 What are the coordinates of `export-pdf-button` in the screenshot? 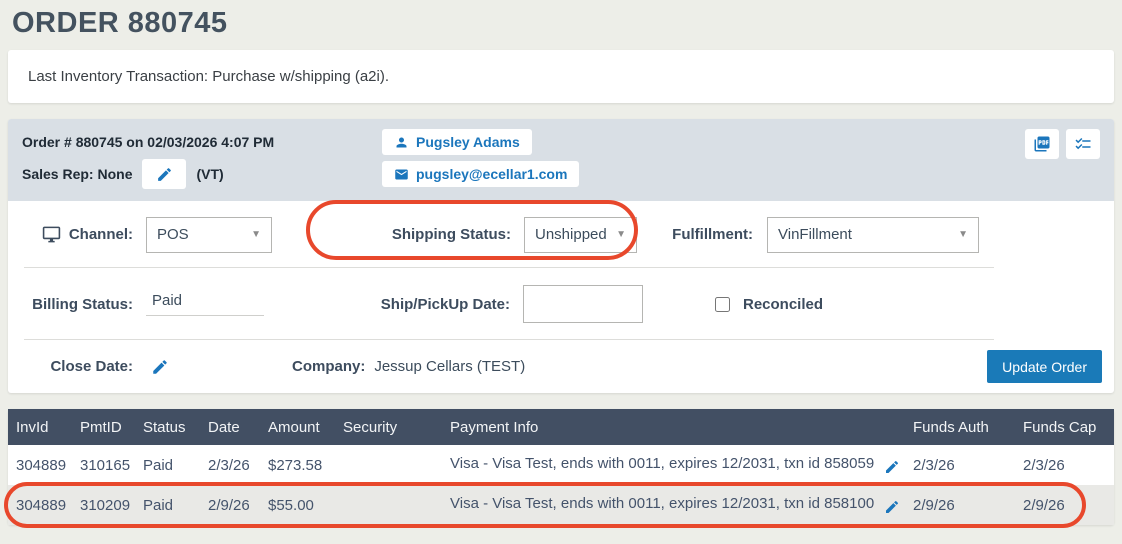 It's located at (1042, 144).